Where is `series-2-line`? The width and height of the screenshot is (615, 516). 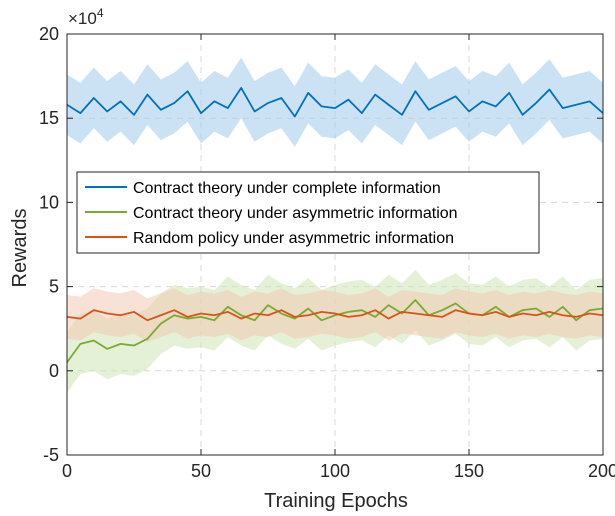 series-2-line is located at coordinates (335, 331).